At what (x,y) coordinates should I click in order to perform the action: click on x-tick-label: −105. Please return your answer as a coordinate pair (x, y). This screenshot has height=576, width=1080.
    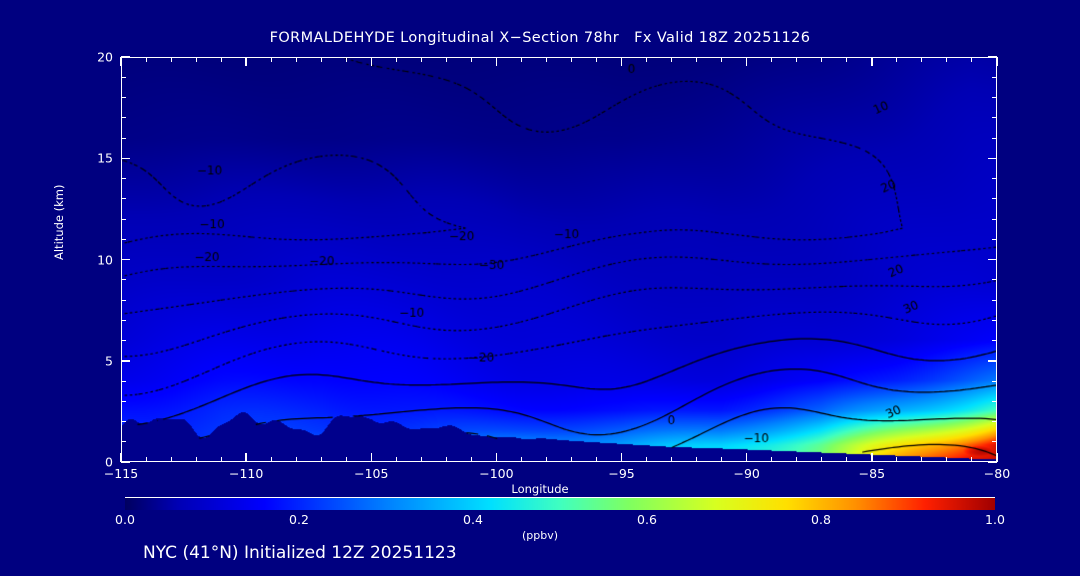
    Looking at the image, I should click on (371, 473).